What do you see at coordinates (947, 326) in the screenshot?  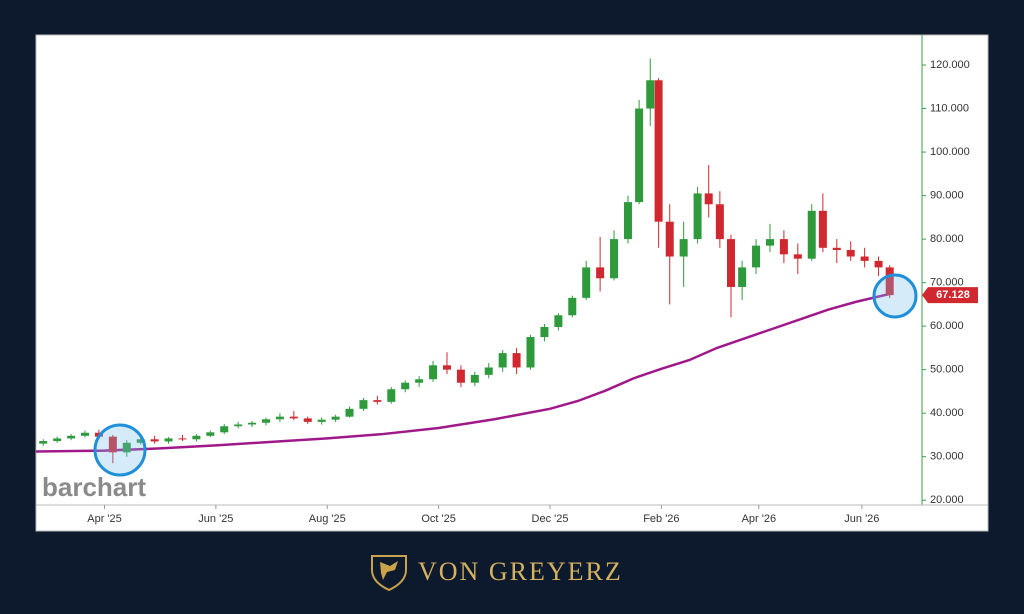 I see `y-tick-label: 60.000` at bounding box center [947, 326].